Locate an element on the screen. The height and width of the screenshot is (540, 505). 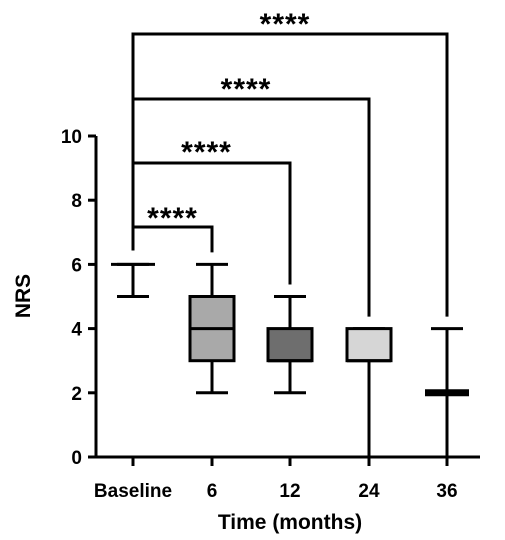
y-tick-label-2: 4 is located at coordinates (76, 330).